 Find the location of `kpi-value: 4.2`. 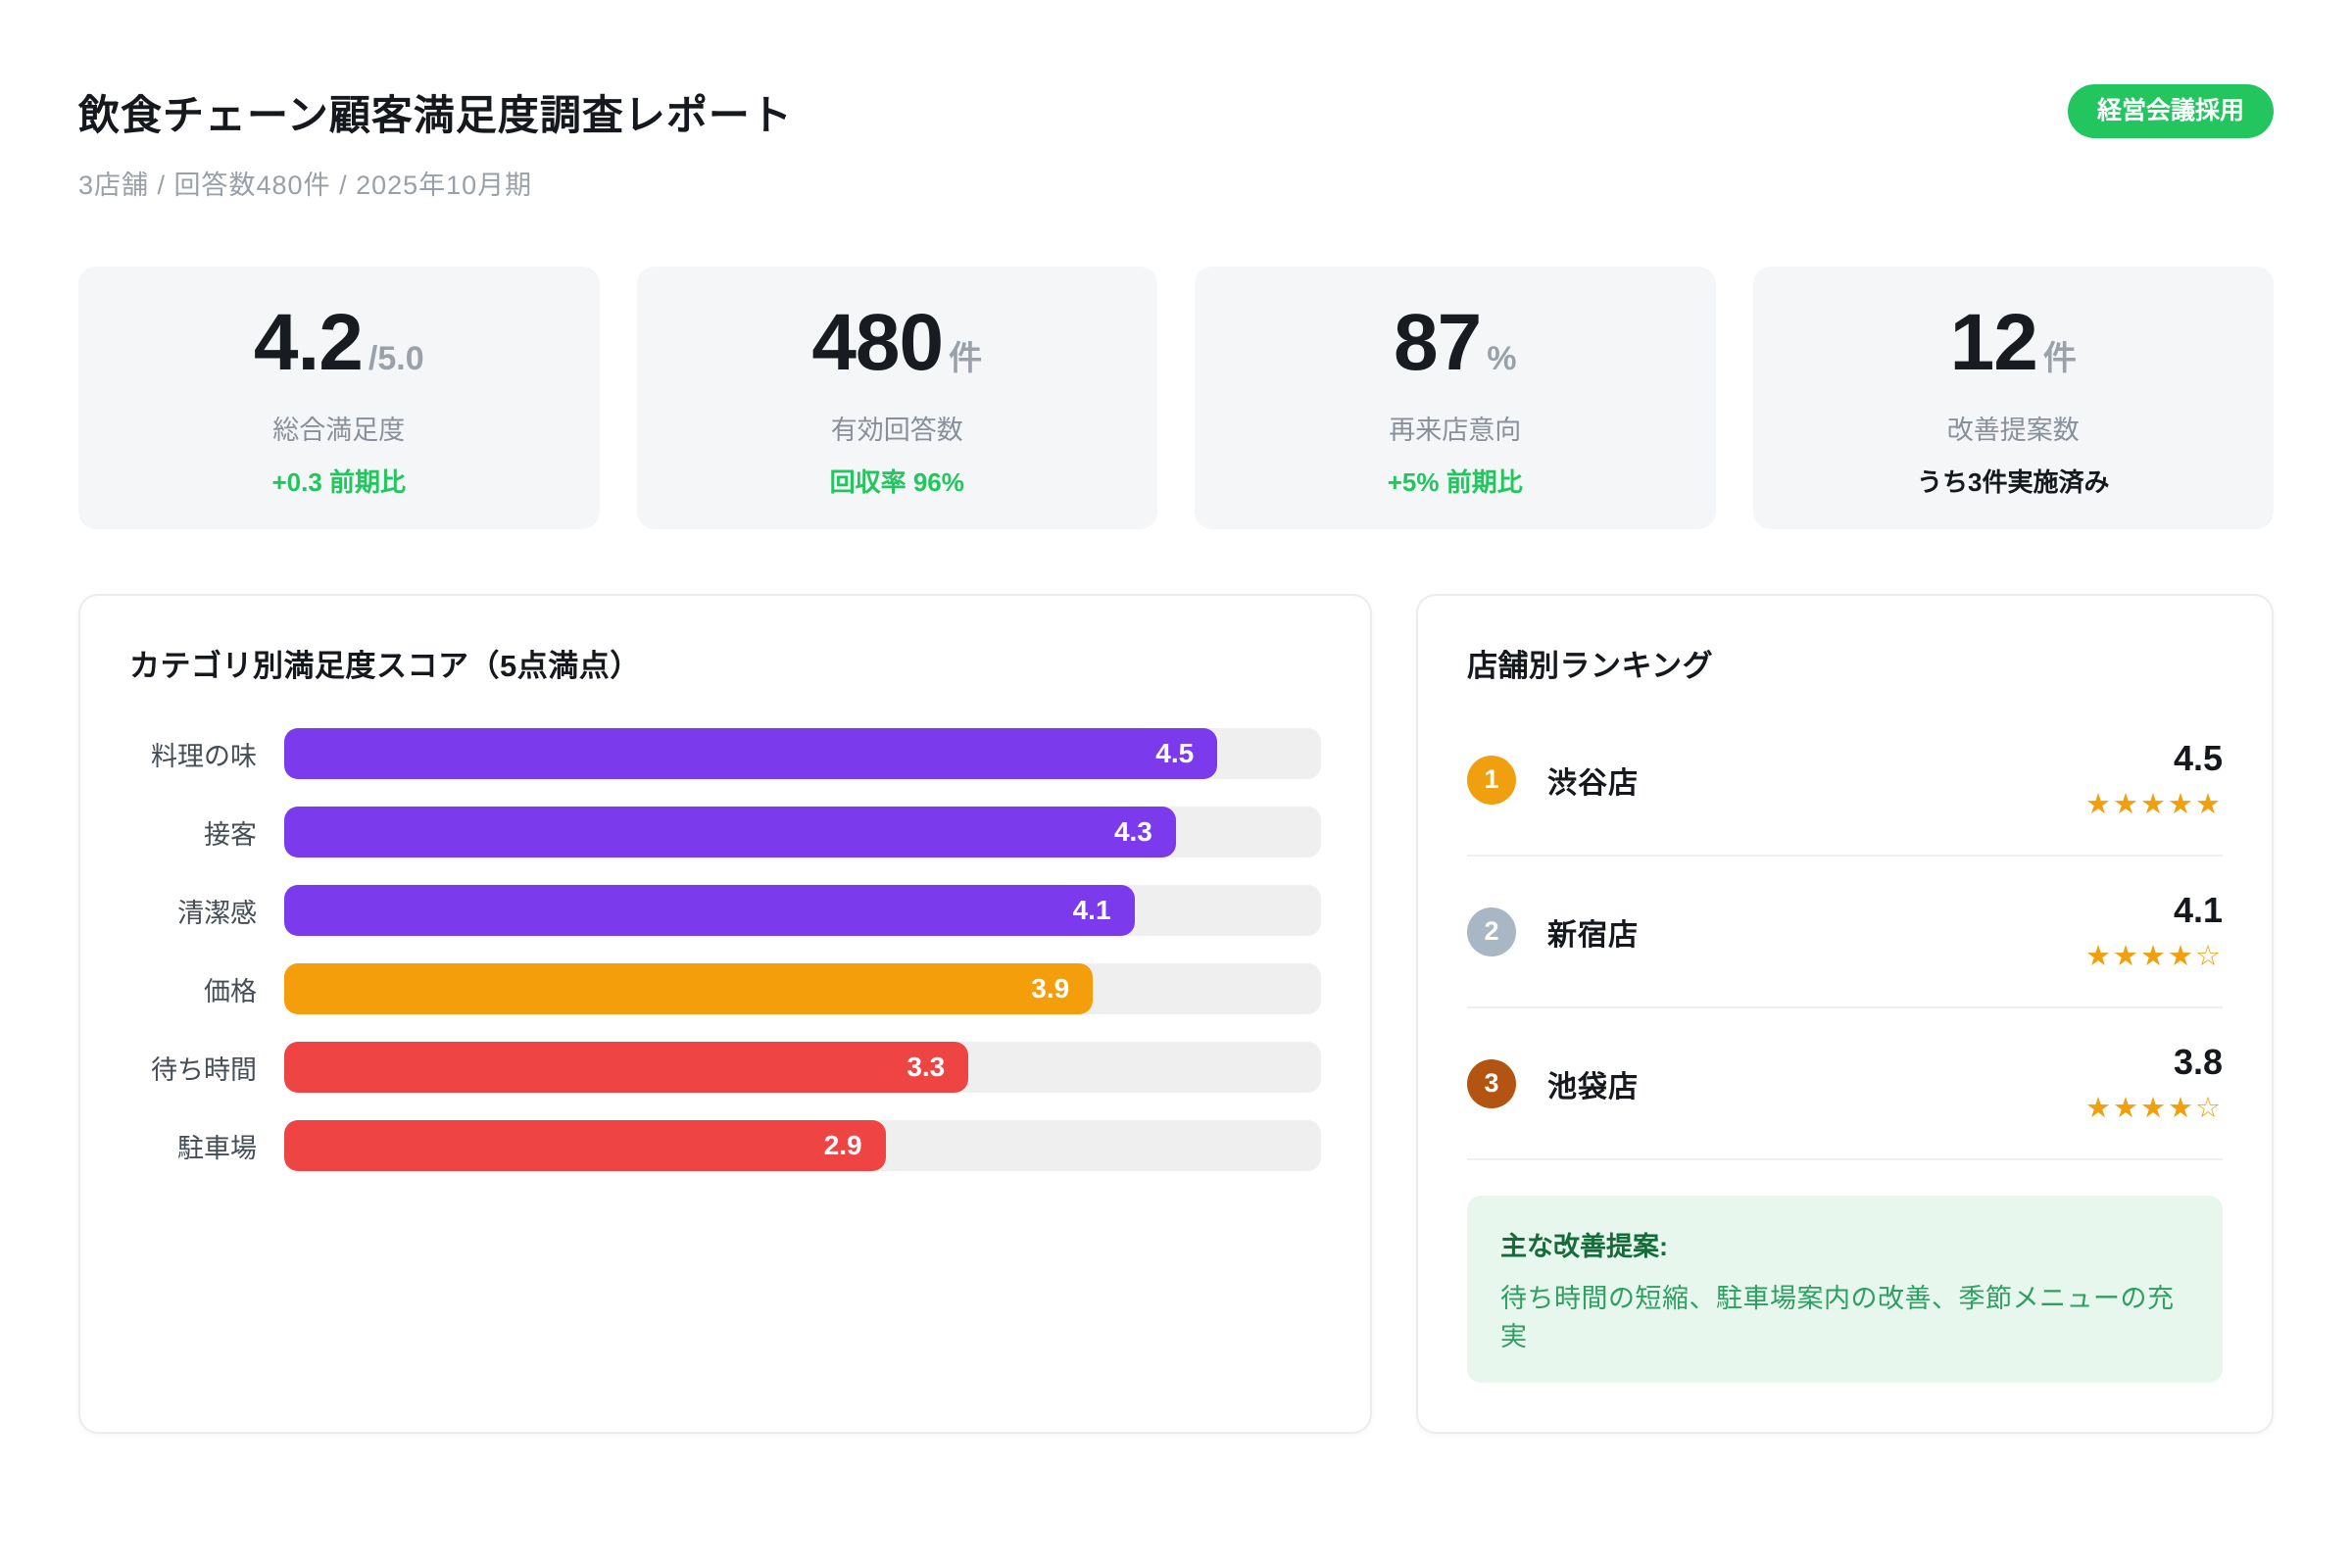

kpi-value: 4.2 is located at coordinates (308, 342).